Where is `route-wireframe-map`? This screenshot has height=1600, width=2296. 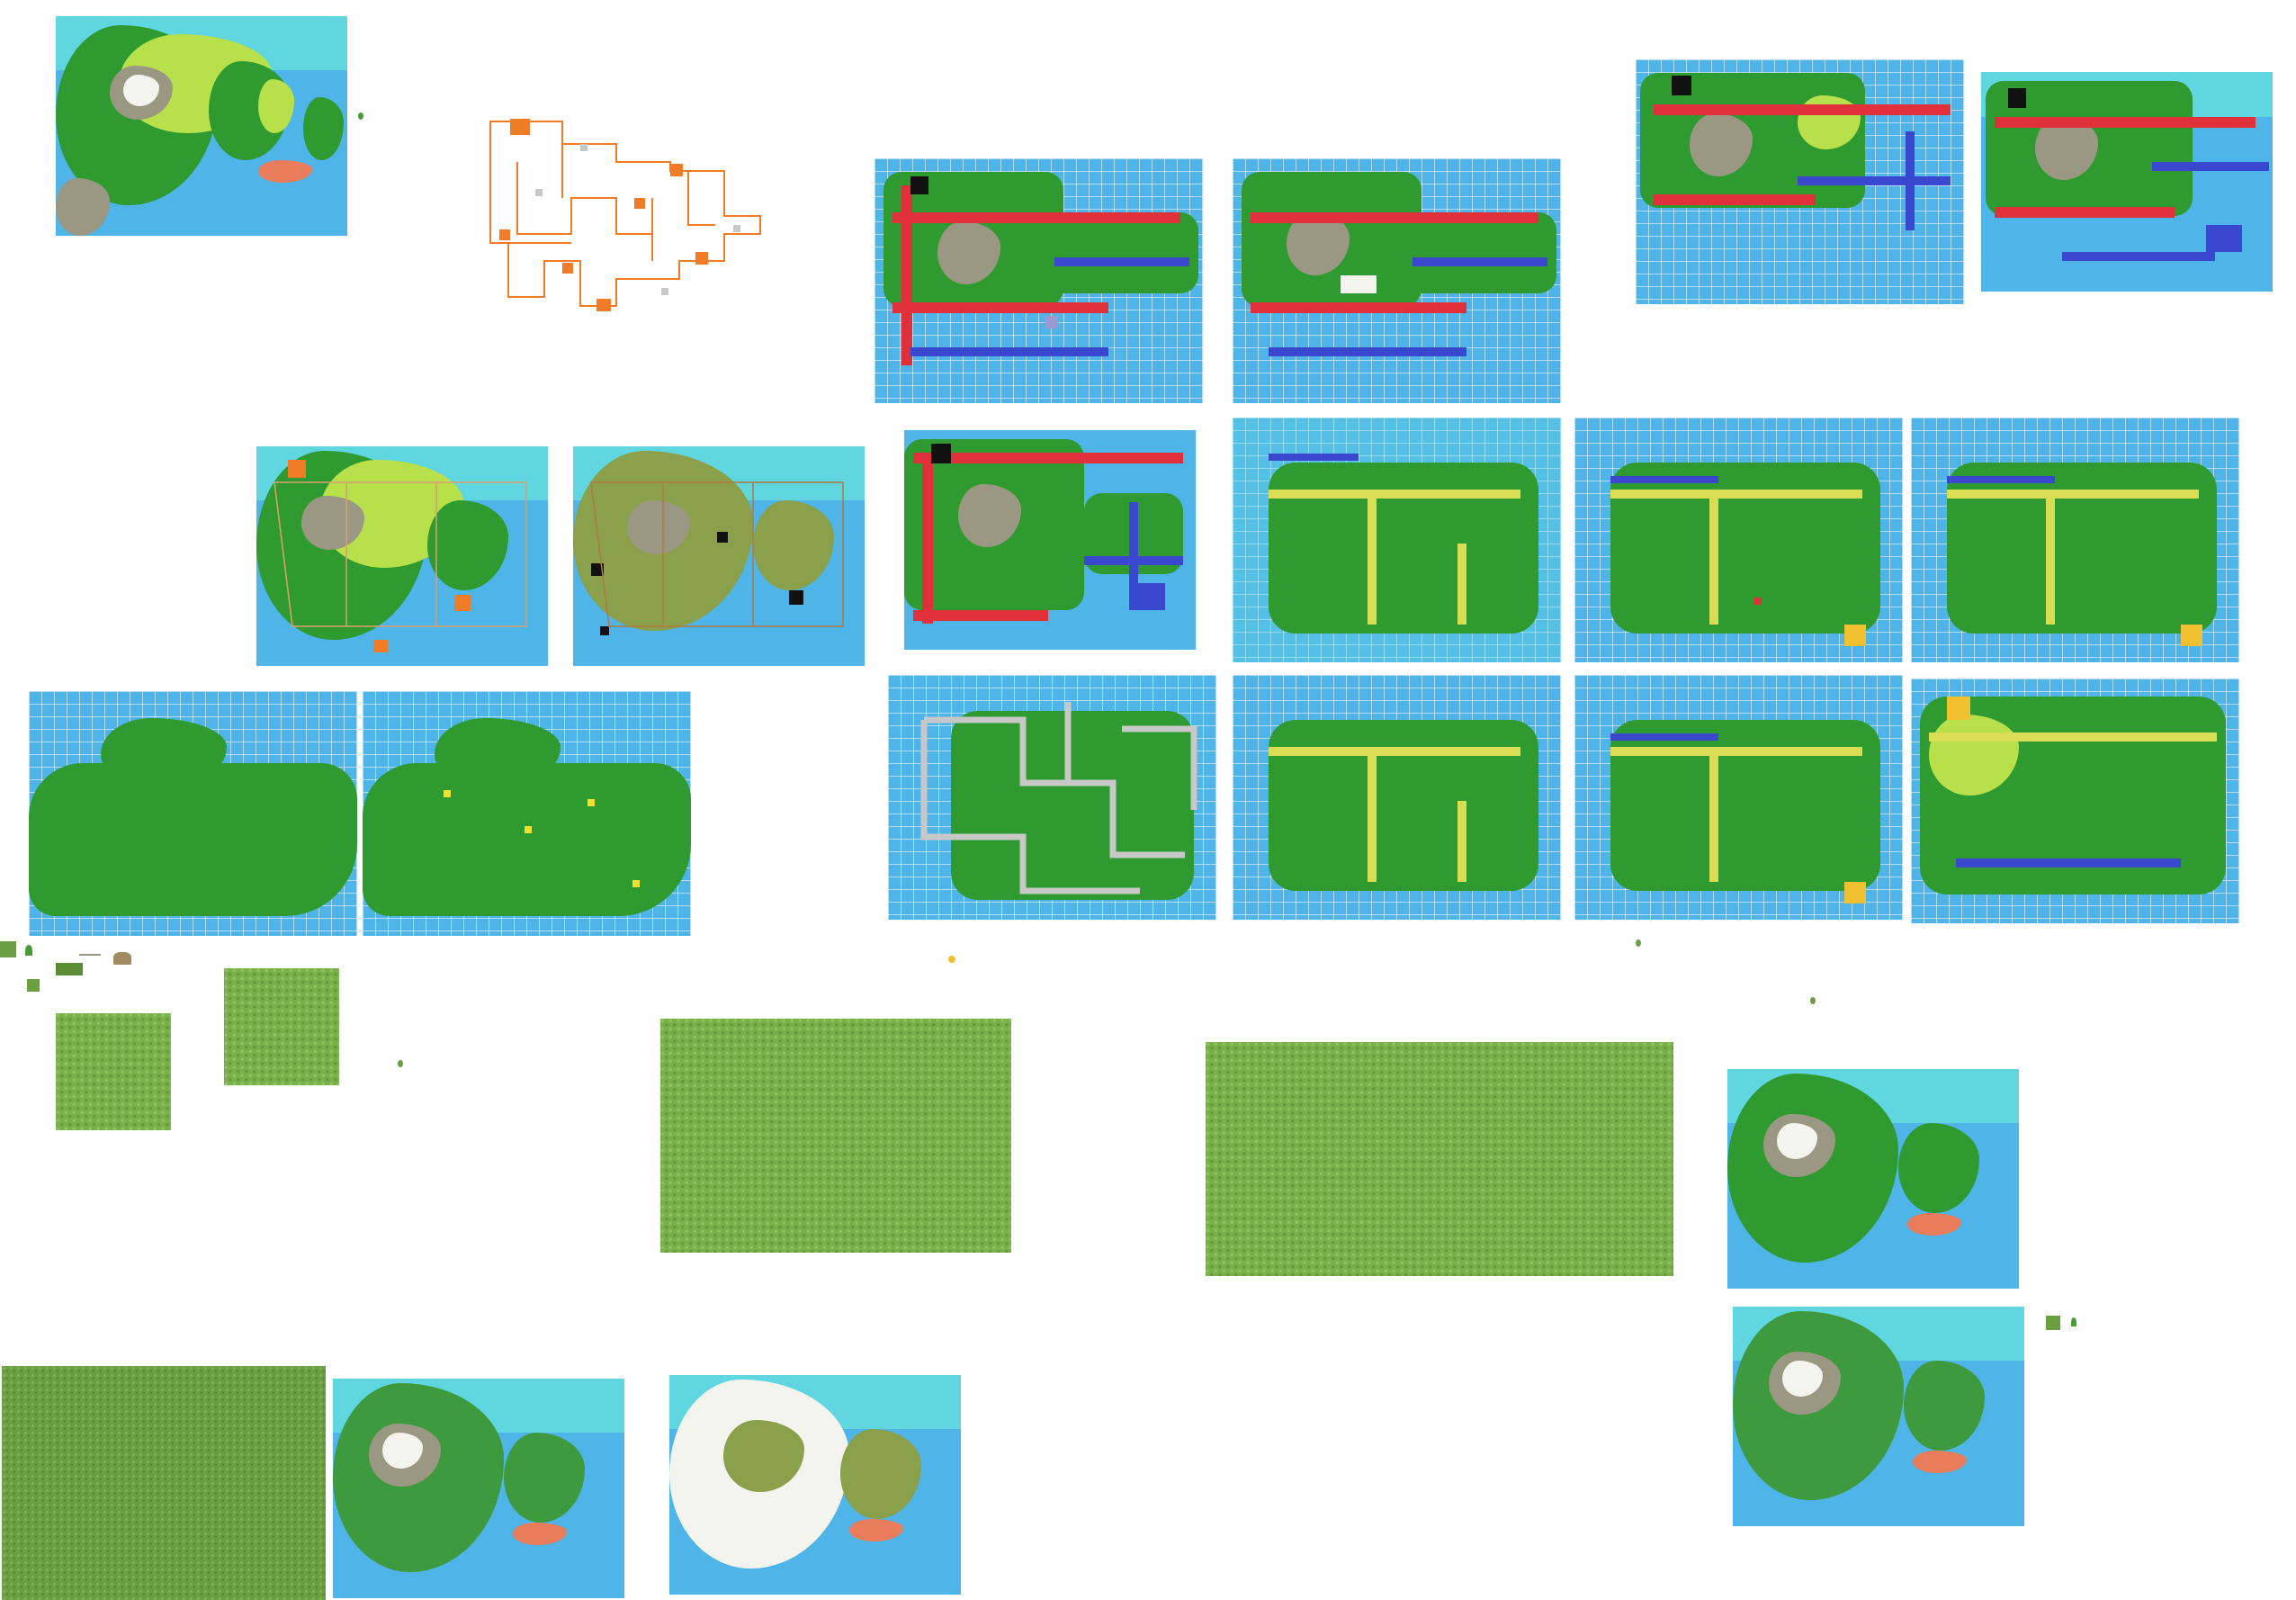
route-wireframe-map is located at coordinates (627, 218).